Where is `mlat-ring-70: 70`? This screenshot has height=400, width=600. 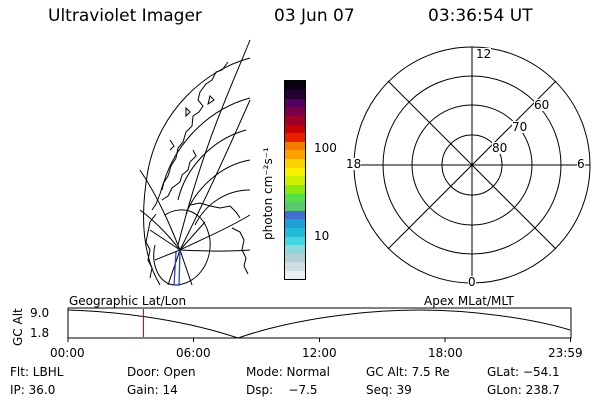
mlat-ring-70: 70 is located at coordinates (520, 127).